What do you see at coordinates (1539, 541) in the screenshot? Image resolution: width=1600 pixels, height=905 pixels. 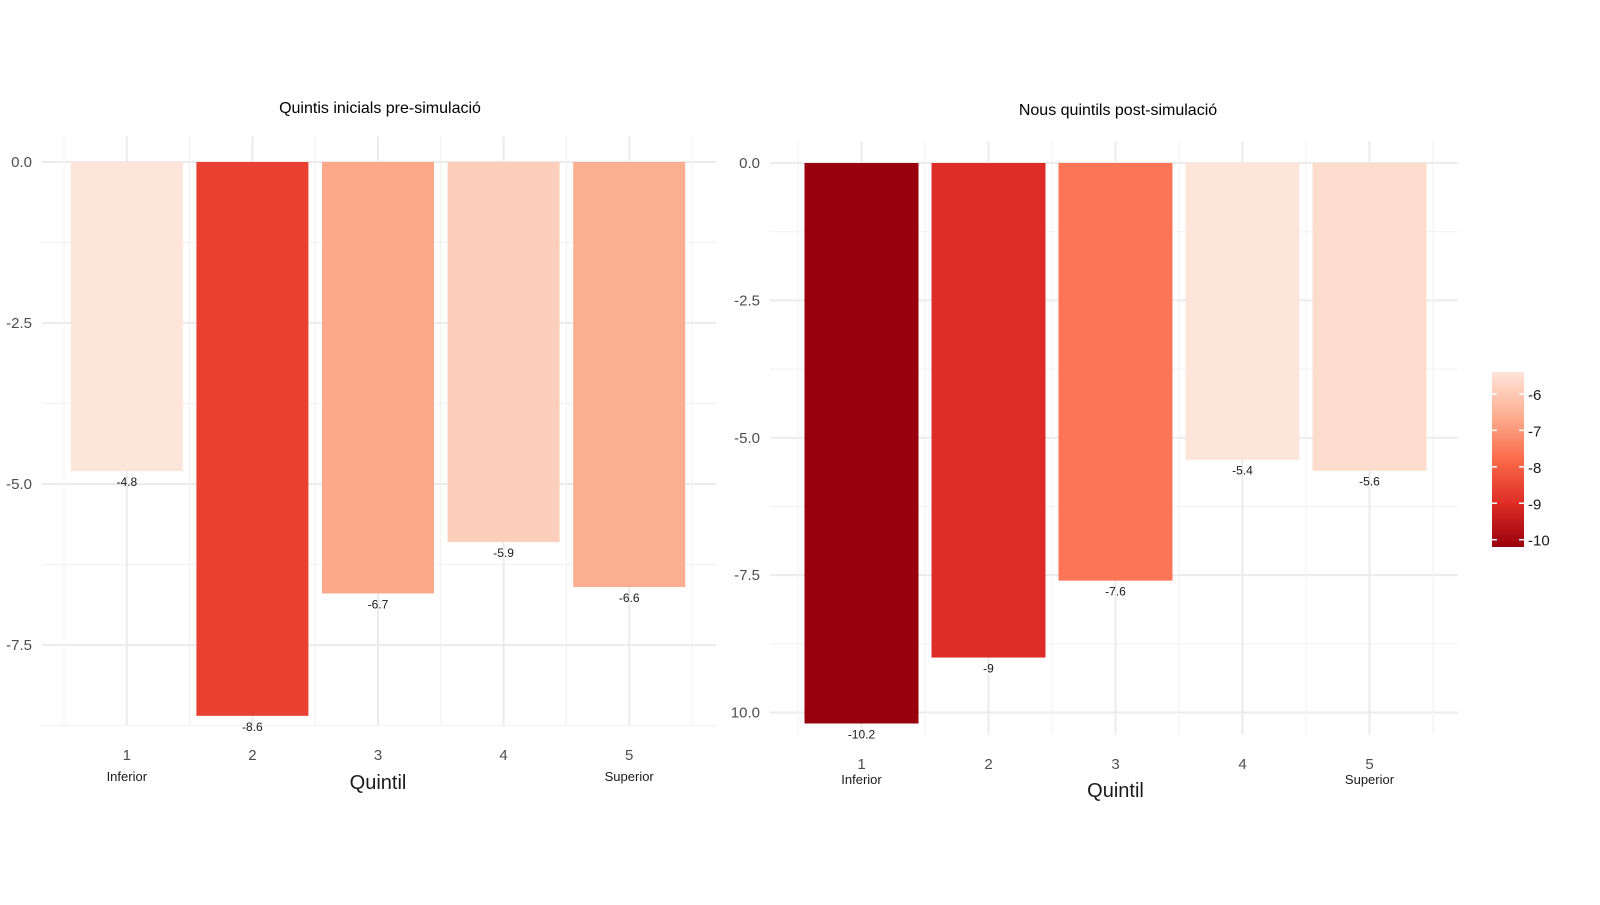 I see `colorbar-label: -10` at bounding box center [1539, 541].